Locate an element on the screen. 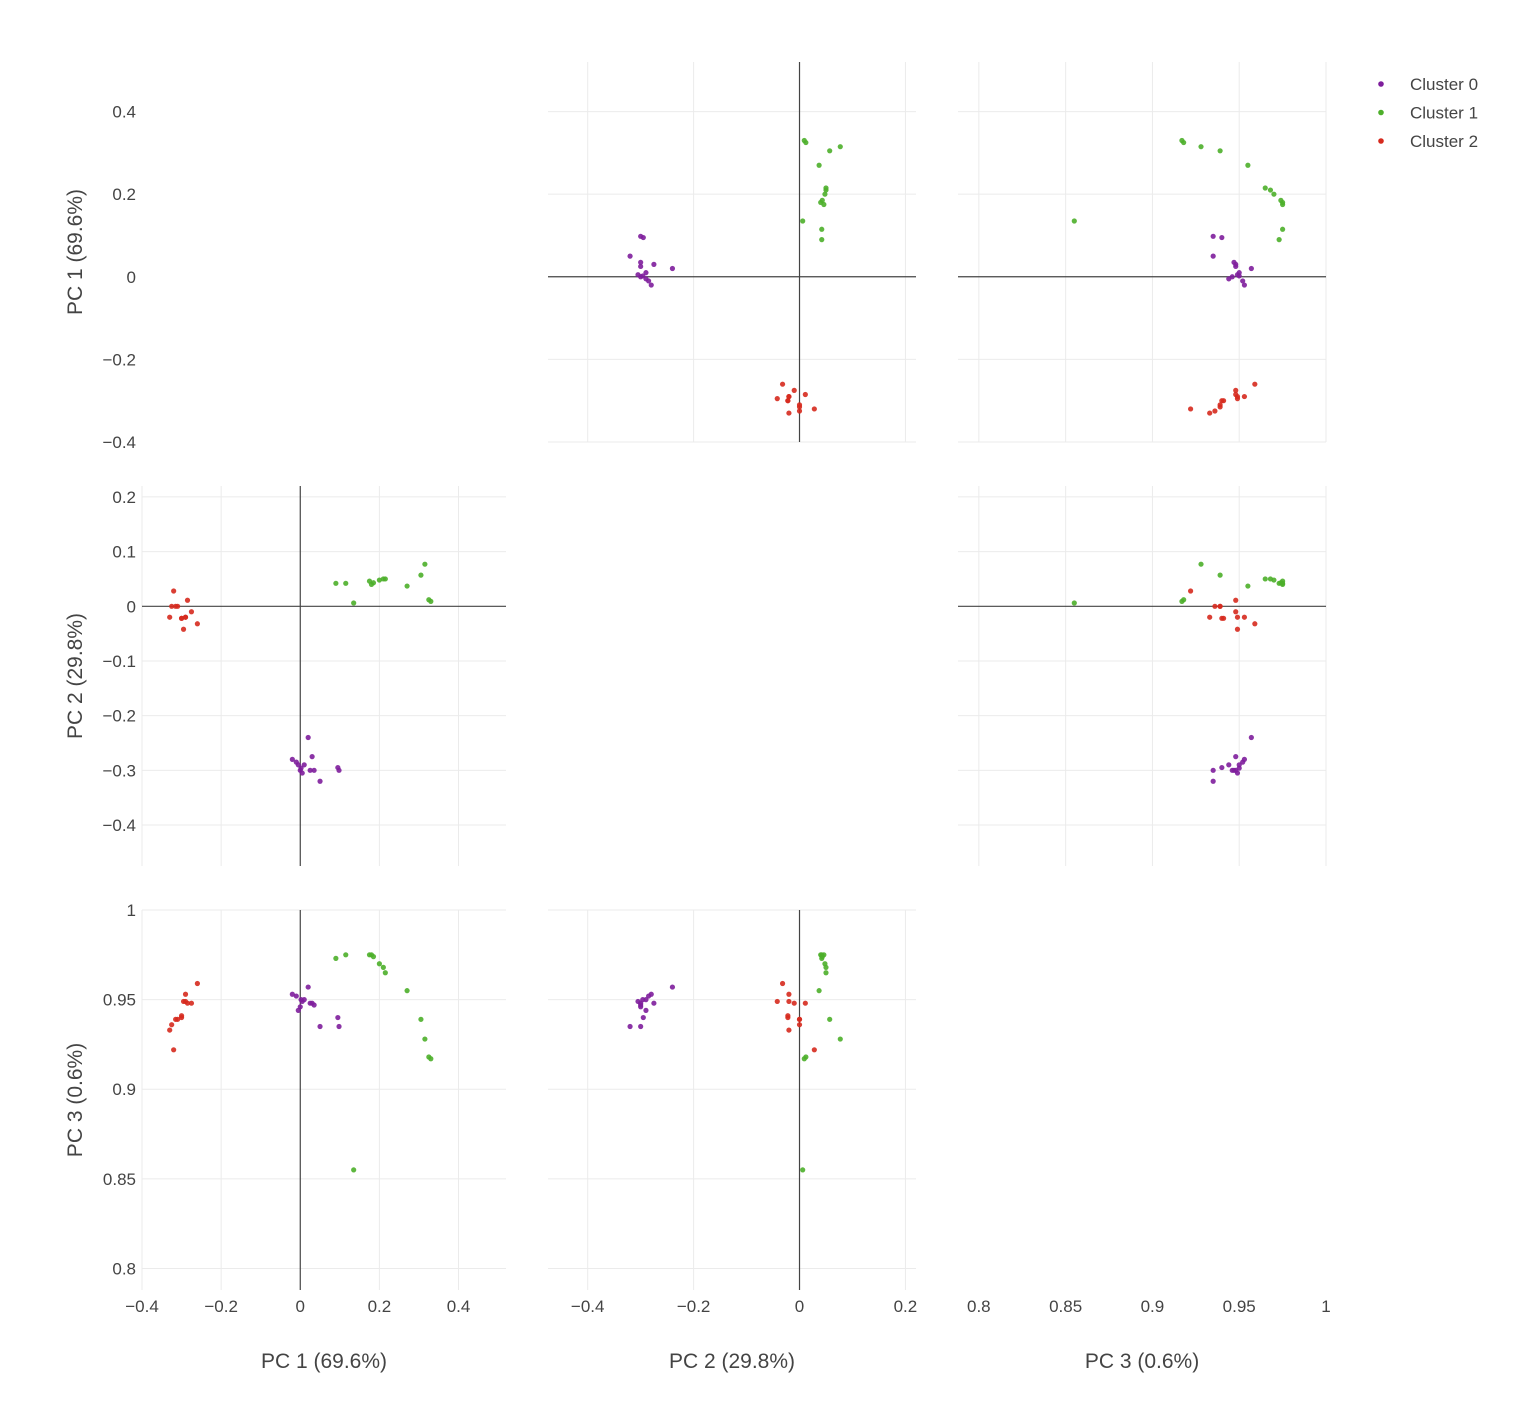 This screenshot has height=1412, width=1522. legend: Cluster 0 Cluster 1 Cluster 2 is located at coordinates (1428, 113).